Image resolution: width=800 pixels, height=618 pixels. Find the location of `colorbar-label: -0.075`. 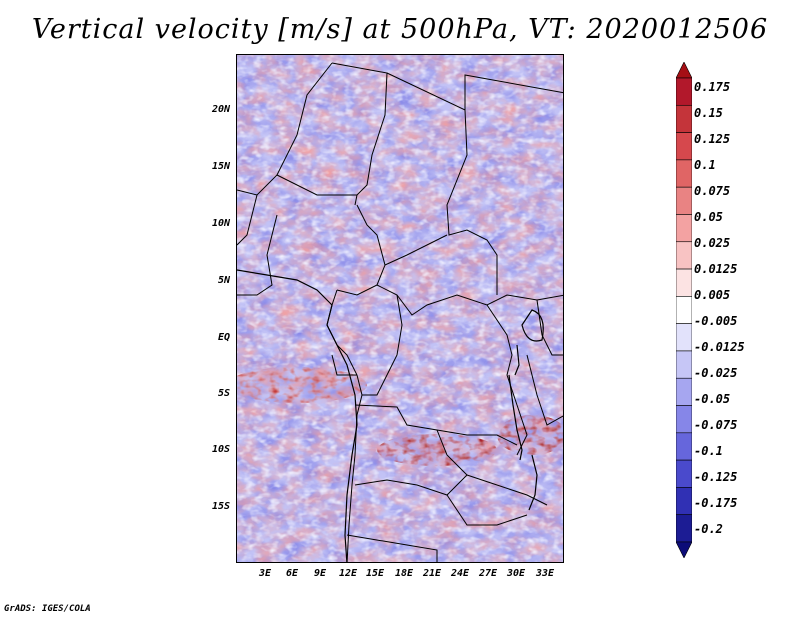

colorbar-label: -0.075 is located at coordinates (716, 425).